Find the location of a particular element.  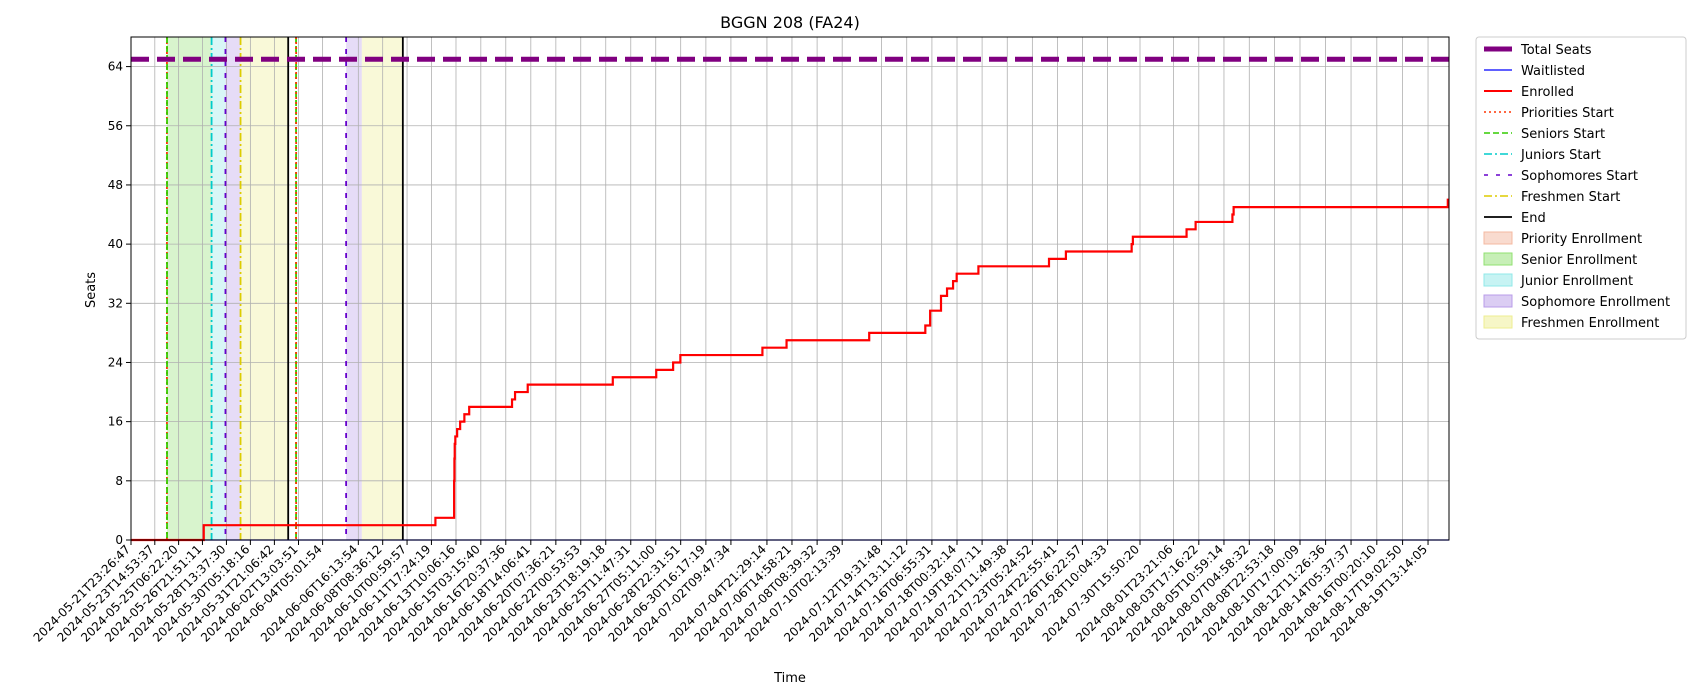

y-tick-label: 24 is located at coordinates (115, 362).